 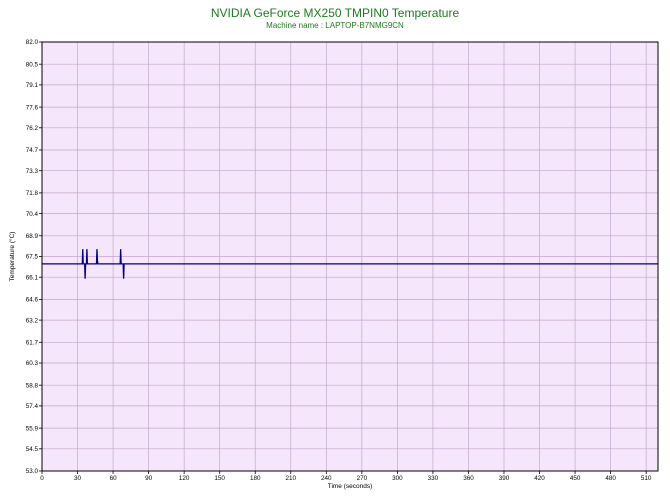 I want to click on y-tick-label: 64.6, so click(x=32, y=300).